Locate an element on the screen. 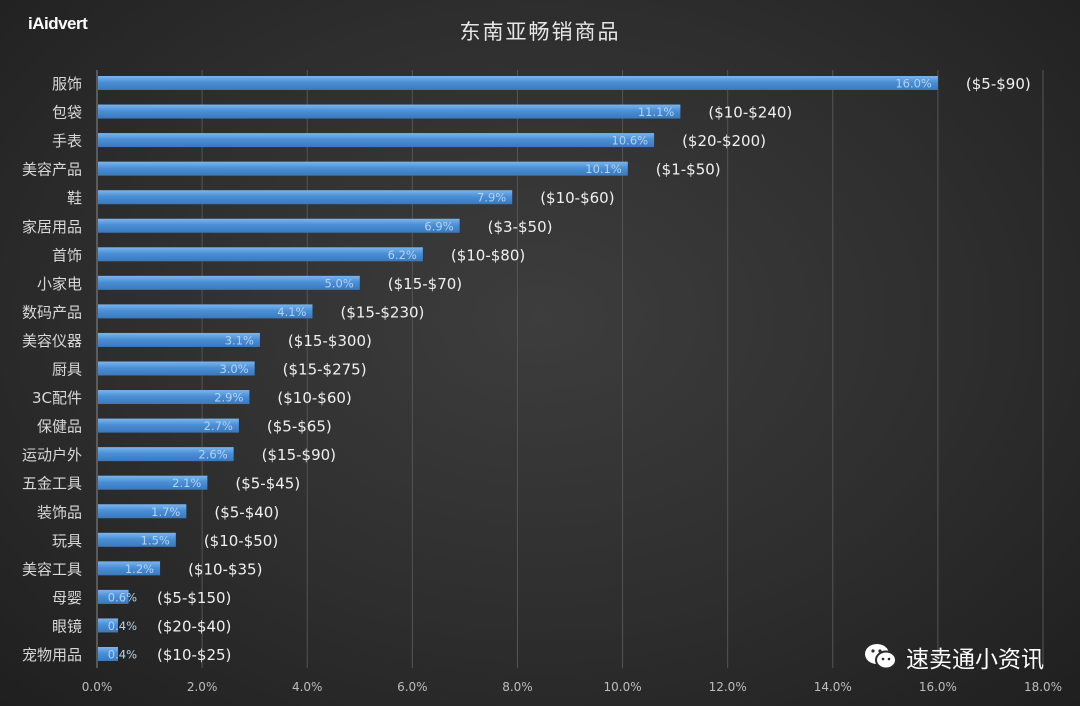 The image size is (1080, 706). category-label: 手表 is located at coordinates (67, 141).